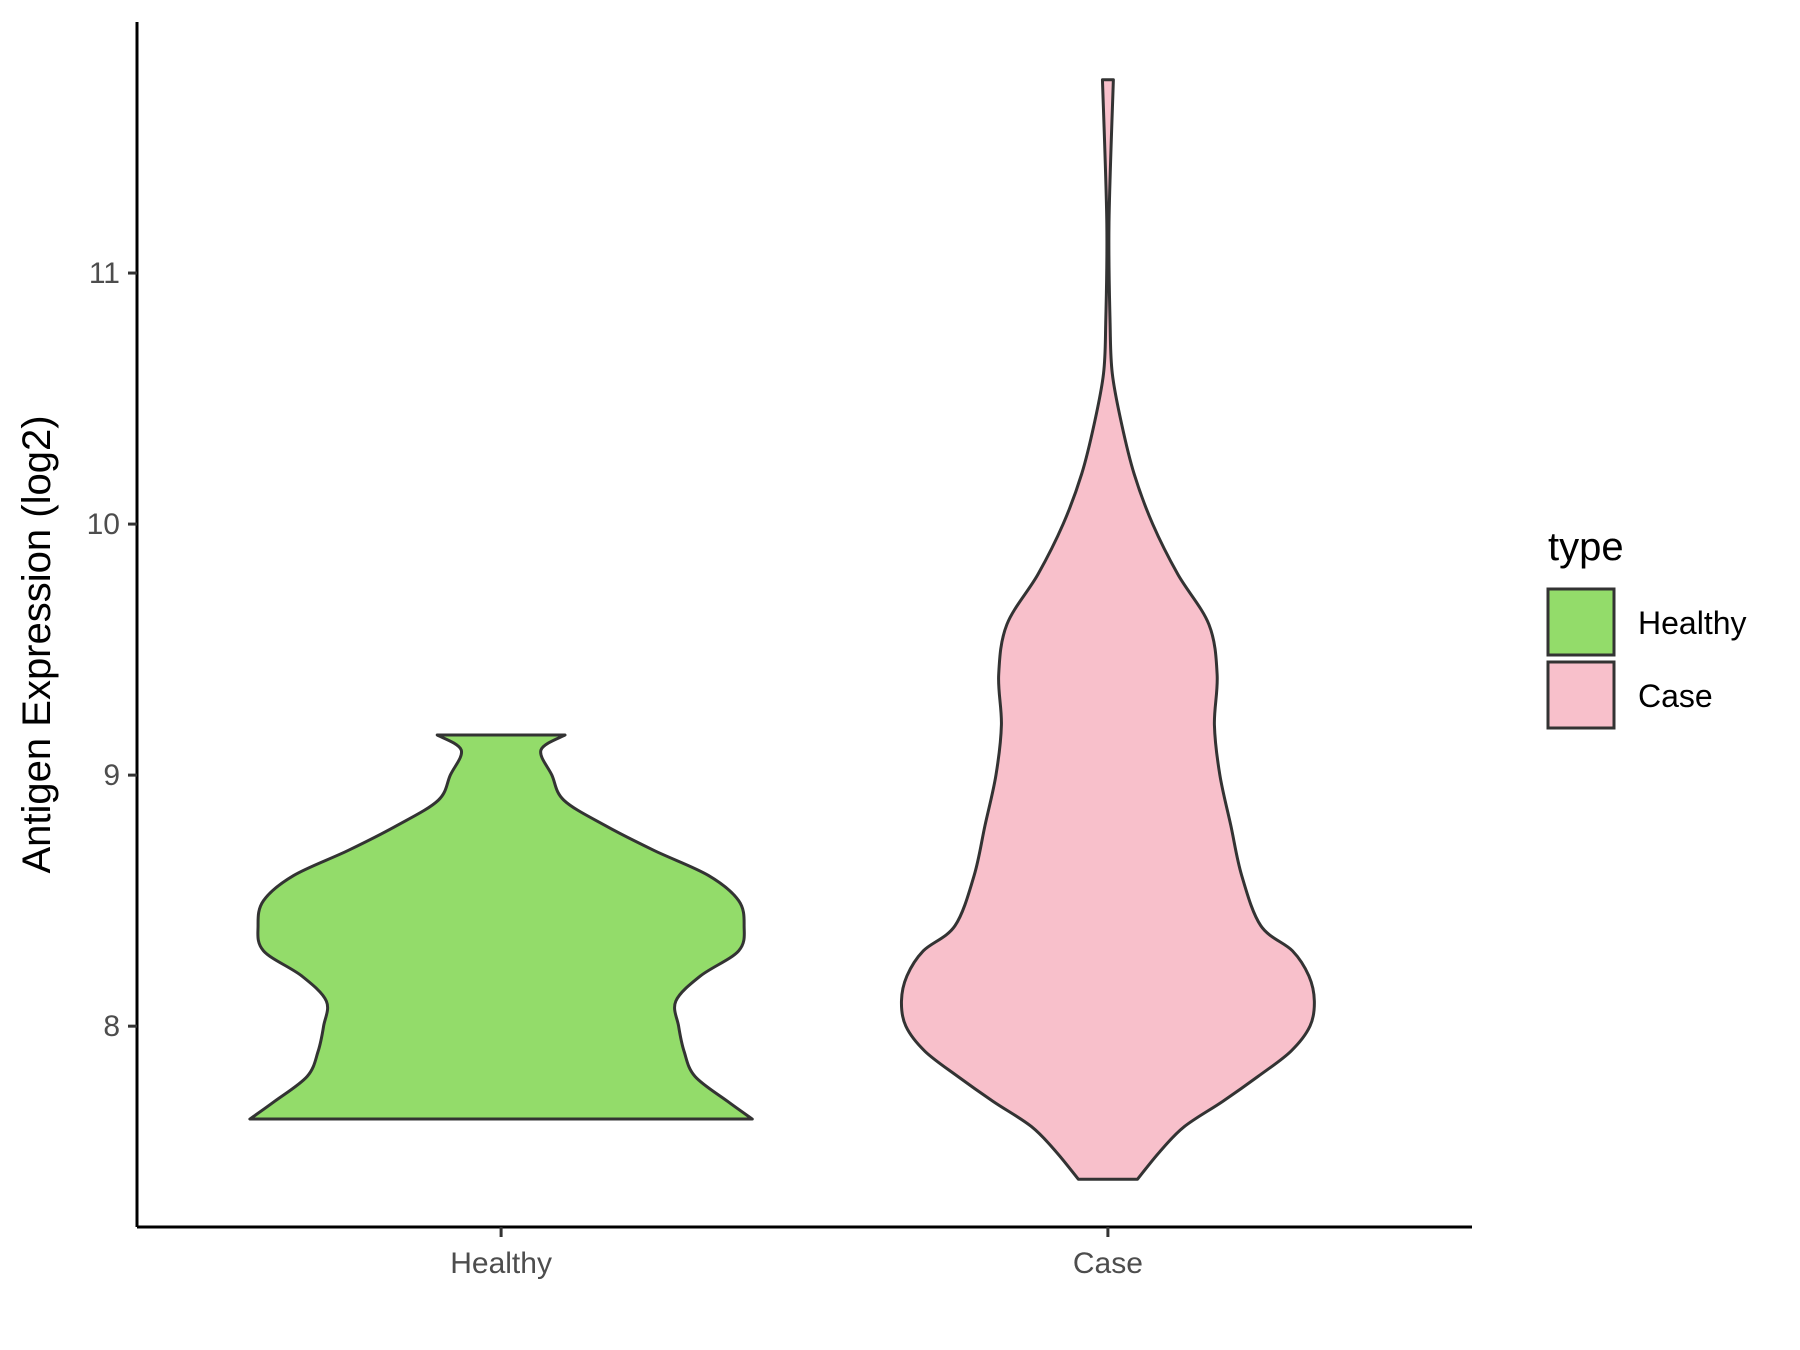  Describe the element at coordinates (796, 1253) in the screenshot. I see `x-axis-ticks: Healthy Case` at that location.